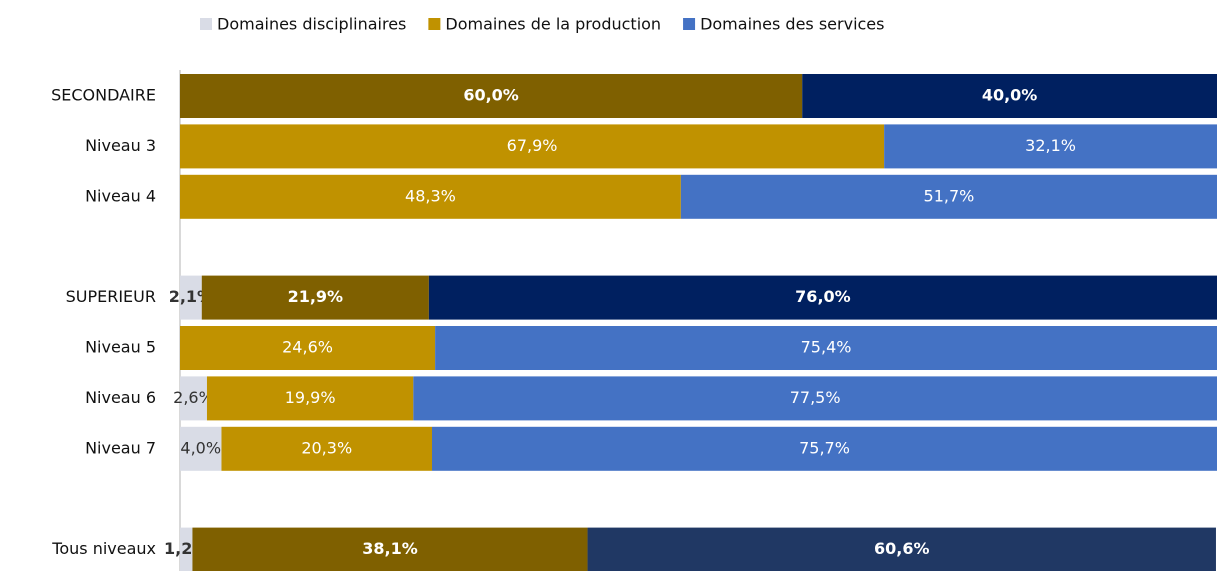  I want to click on data-label: 75,4%, so click(826, 347).